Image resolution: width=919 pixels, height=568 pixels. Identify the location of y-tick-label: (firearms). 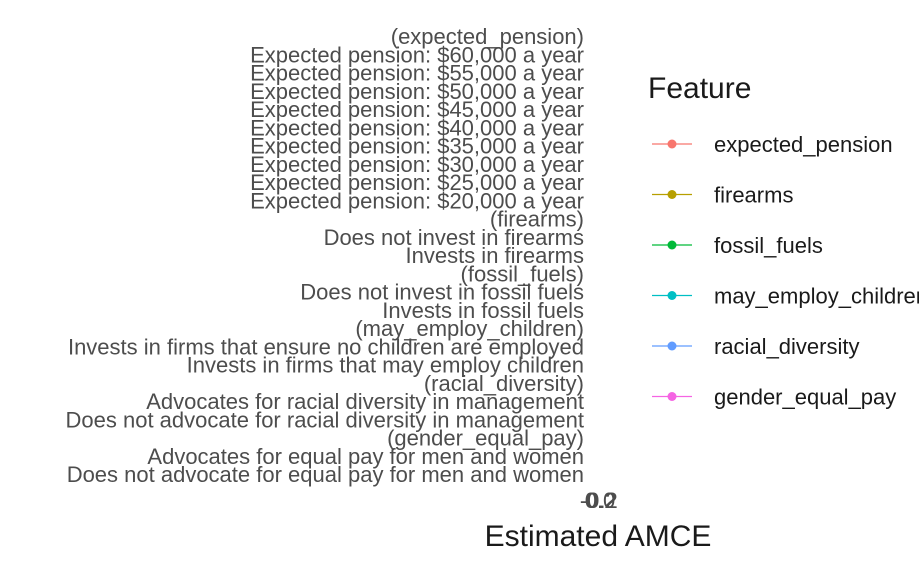
(537, 219).